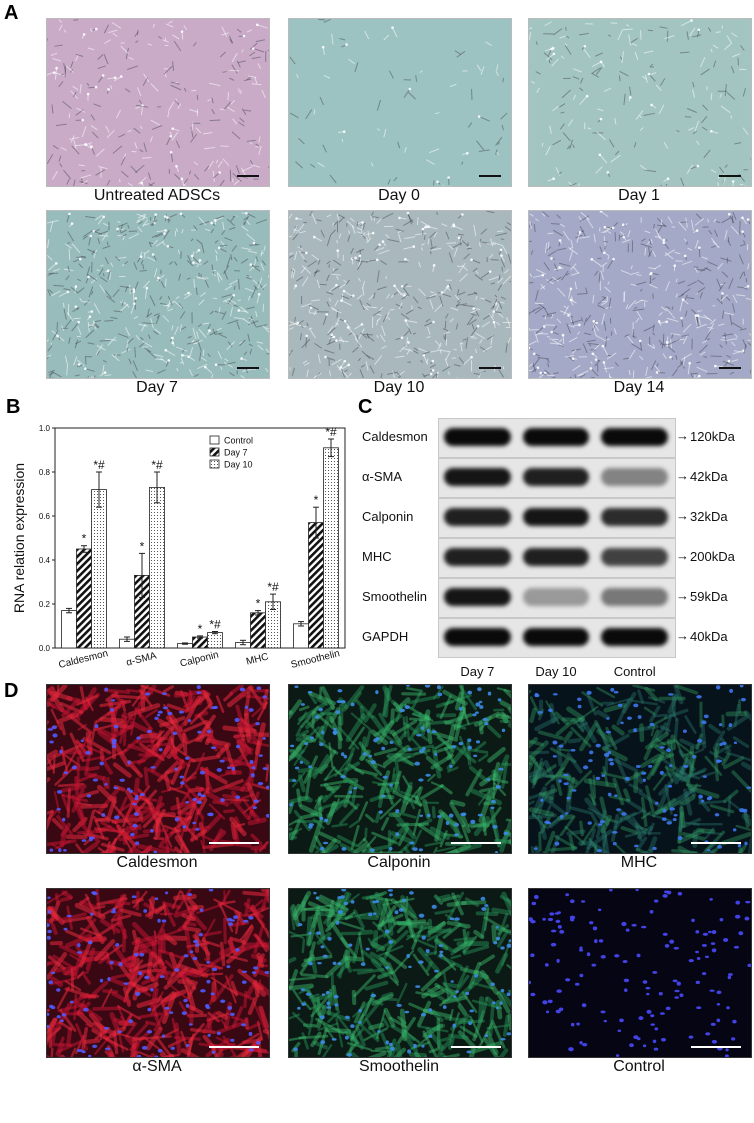 The image size is (754, 1123). I want to click on legend-label: Day 10, so click(238, 465).